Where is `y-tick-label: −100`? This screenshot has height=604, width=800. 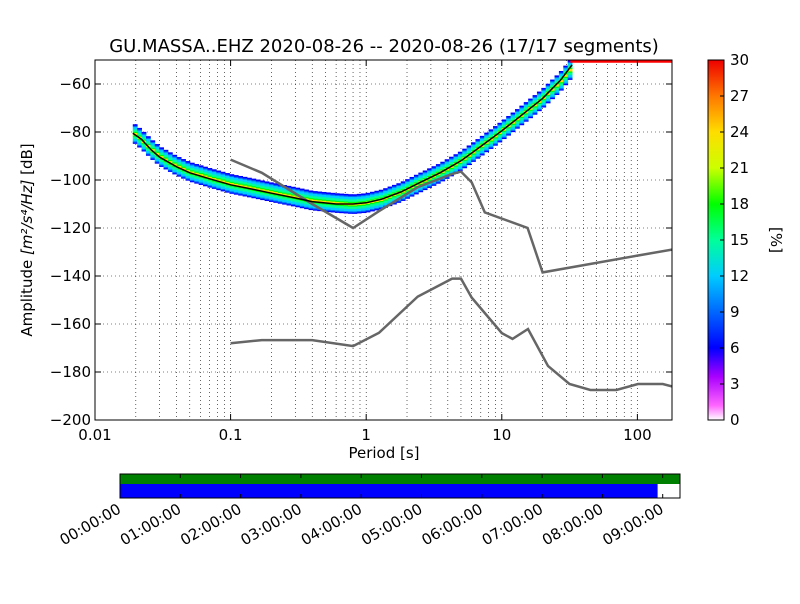 y-tick-label: −100 is located at coordinates (70, 180).